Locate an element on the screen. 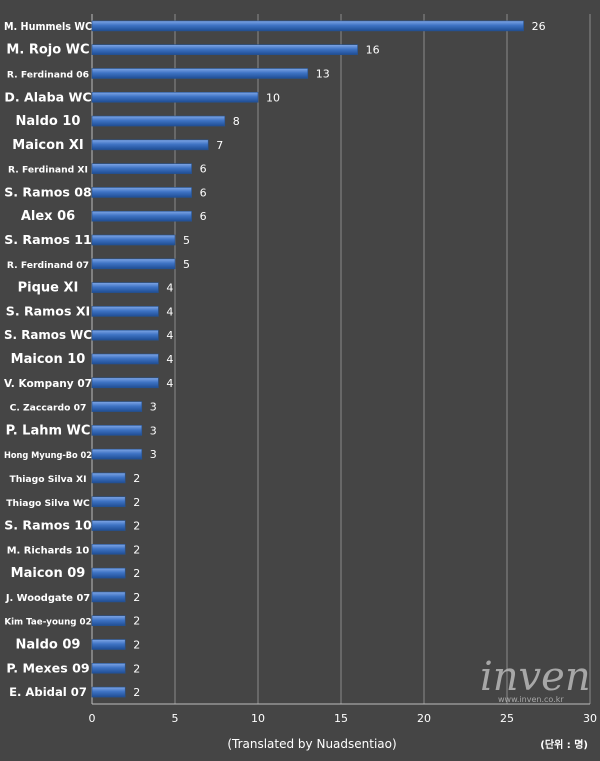 Image resolution: width=600 pixels, height=761 pixels. category-label: Thiago Silva XI is located at coordinates (47, 479).